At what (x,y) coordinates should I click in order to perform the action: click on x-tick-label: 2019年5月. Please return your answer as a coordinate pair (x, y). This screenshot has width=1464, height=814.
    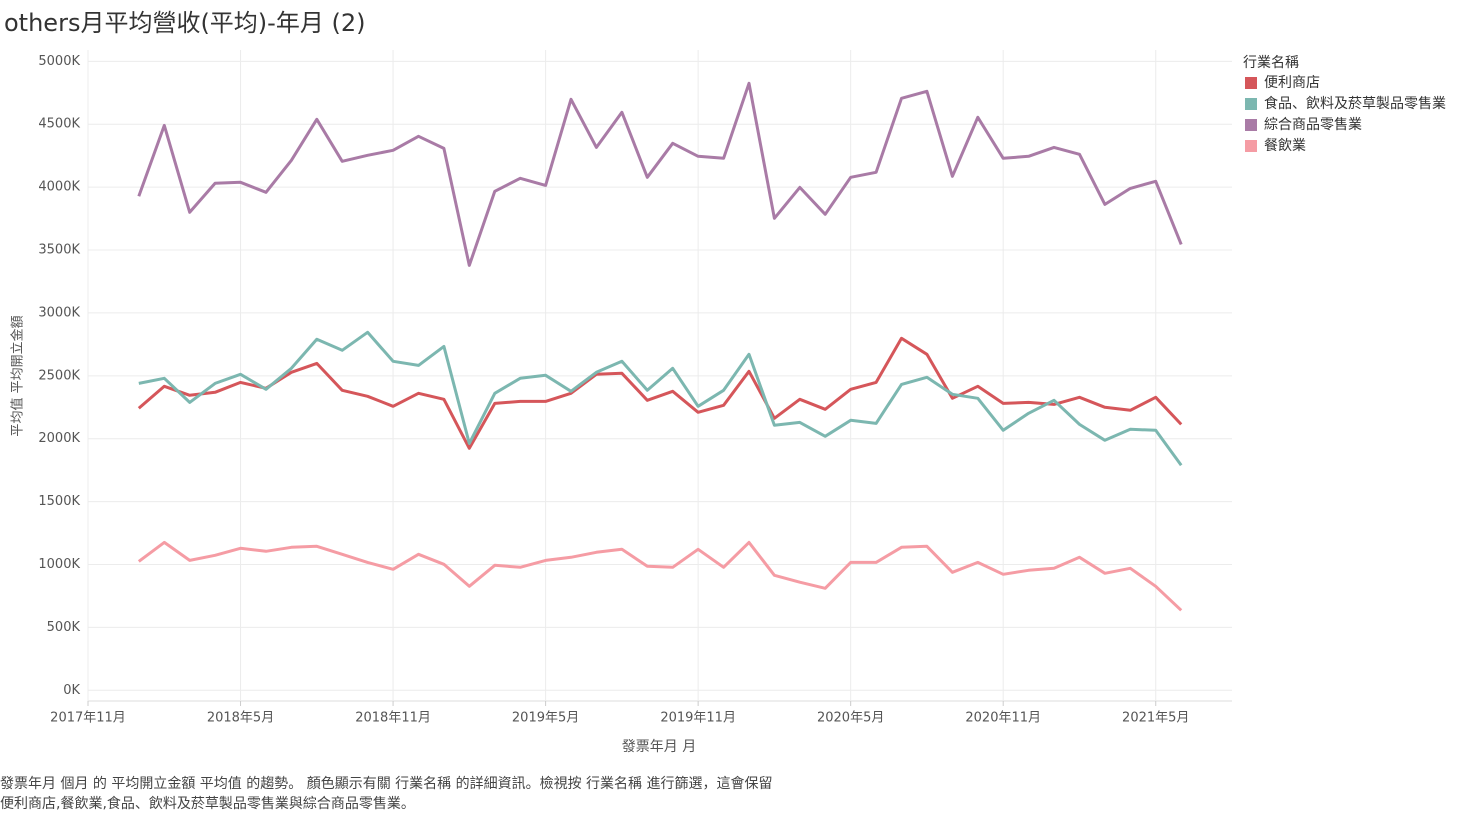
    Looking at the image, I should click on (545, 718).